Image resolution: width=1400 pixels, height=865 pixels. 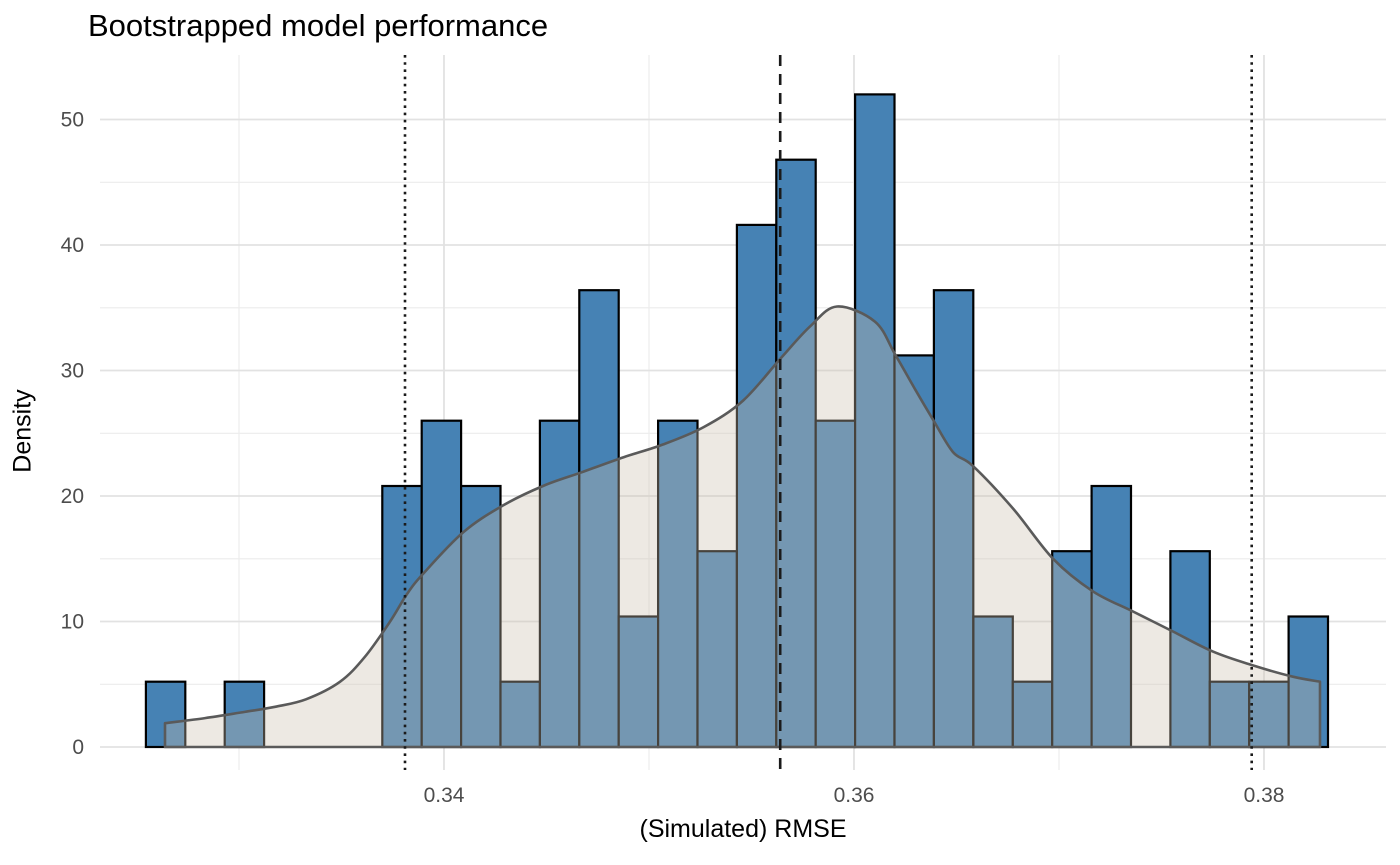 I want to click on x-tick-label: 0.38, so click(x=1264, y=795).